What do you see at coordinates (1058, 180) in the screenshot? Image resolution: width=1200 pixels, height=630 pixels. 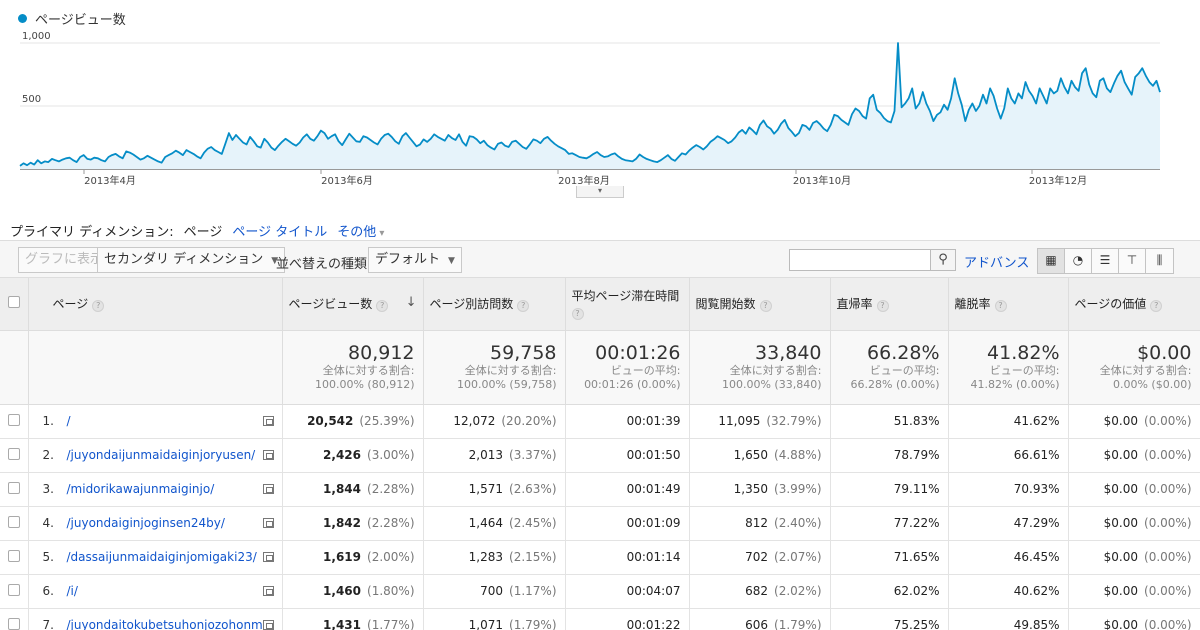 I see `x-tick-label: 2013年12月` at bounding box center [1058, 180].